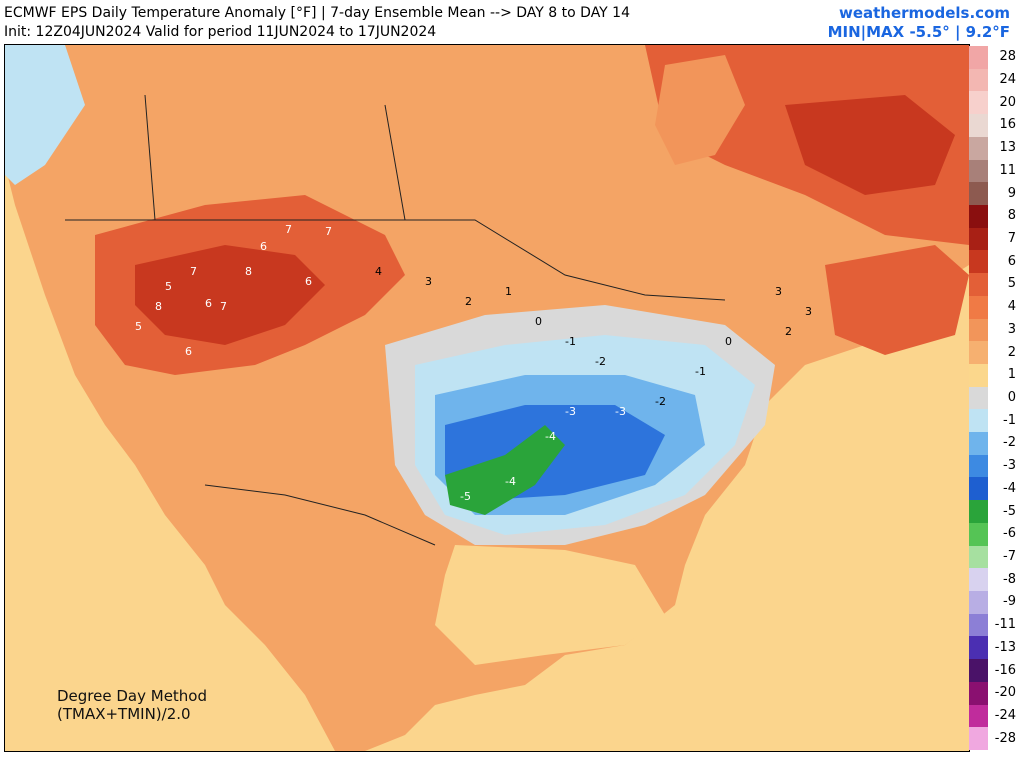 Image resolution: width=1024 pixels, height=768 pixels. I want to click on colorbar-tick-label: -13, so click(1005, 647).